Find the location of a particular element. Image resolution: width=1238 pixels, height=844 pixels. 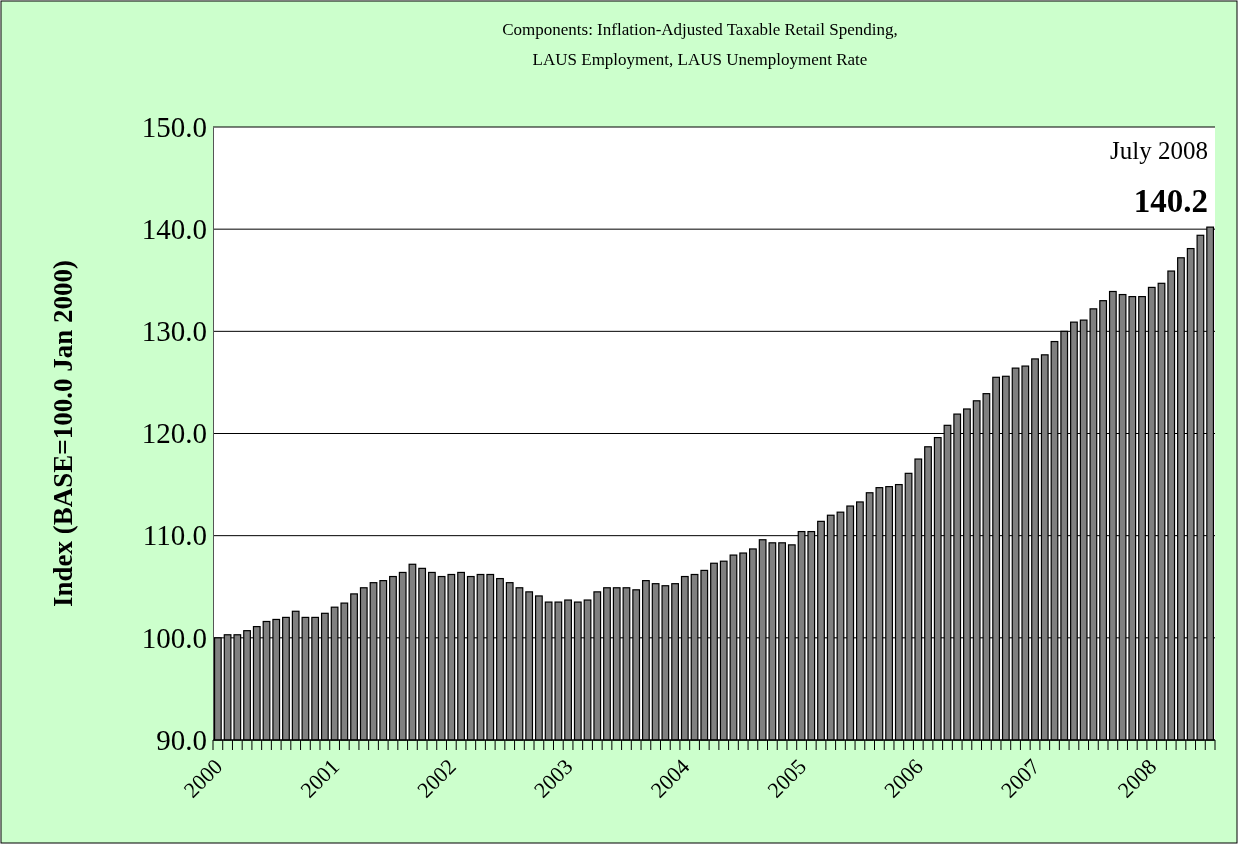

y-axis-title: Index (BASE=100.0 Jan 2000) is located at coordinates (63, 433).